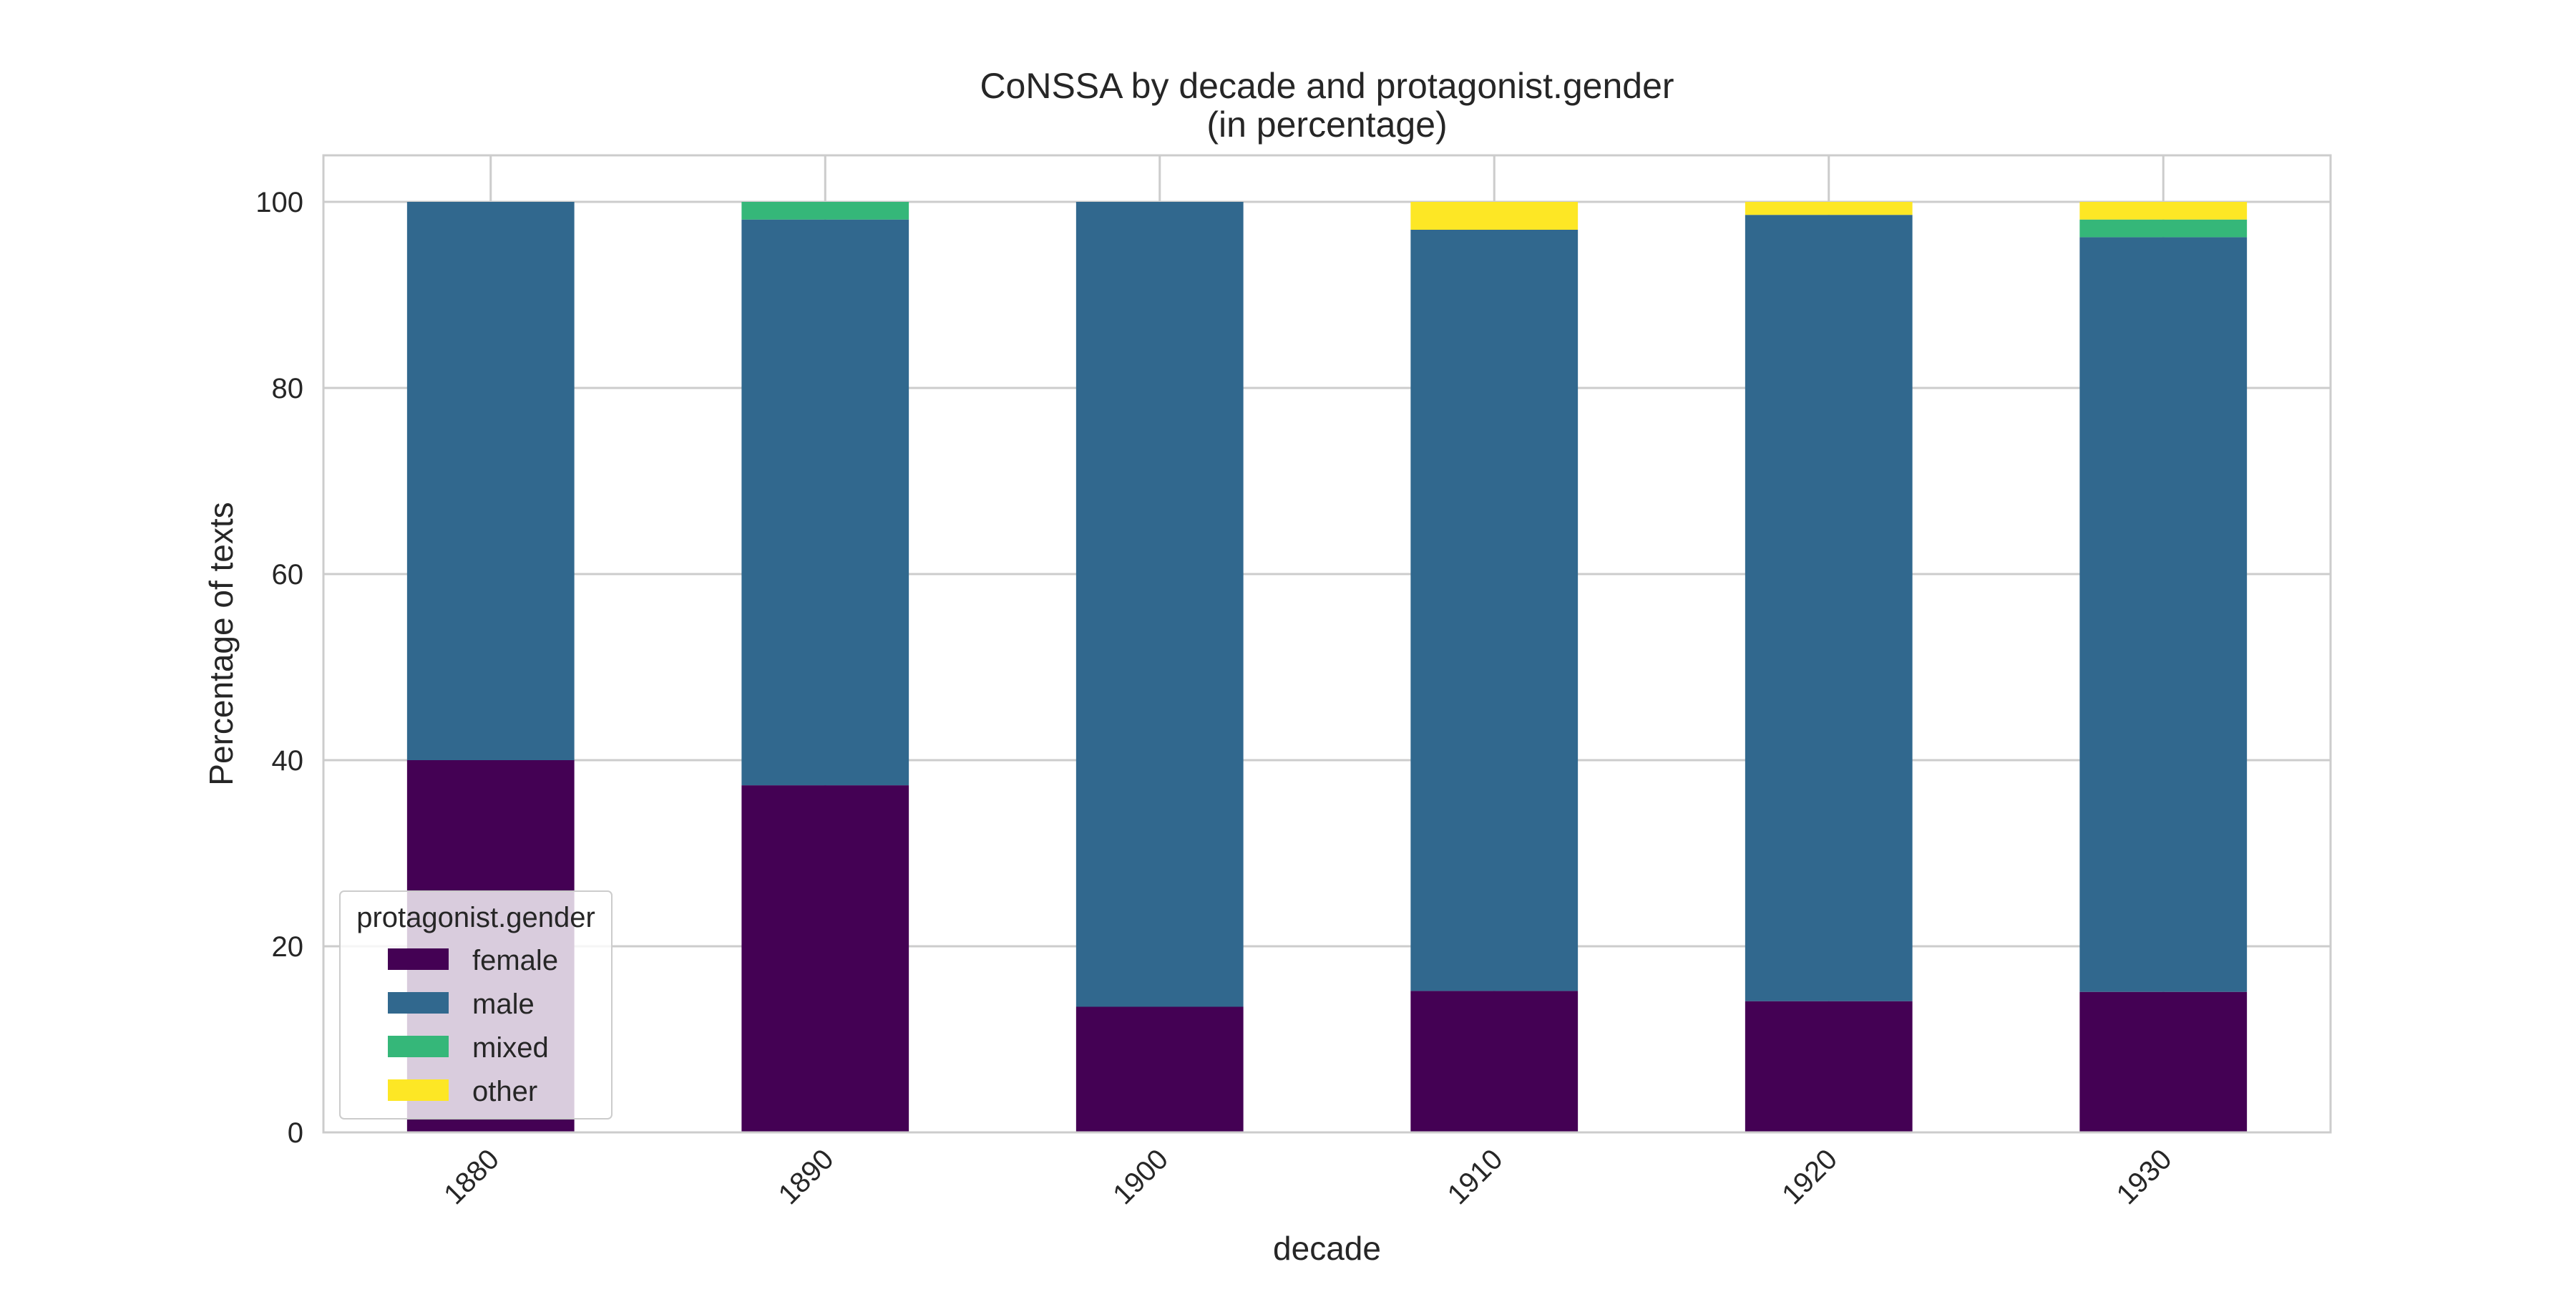  What do you see at coordinates (418, 1090) in the screenshot?
I see `legend-swatch-other` at bounding box center [418, 1090].